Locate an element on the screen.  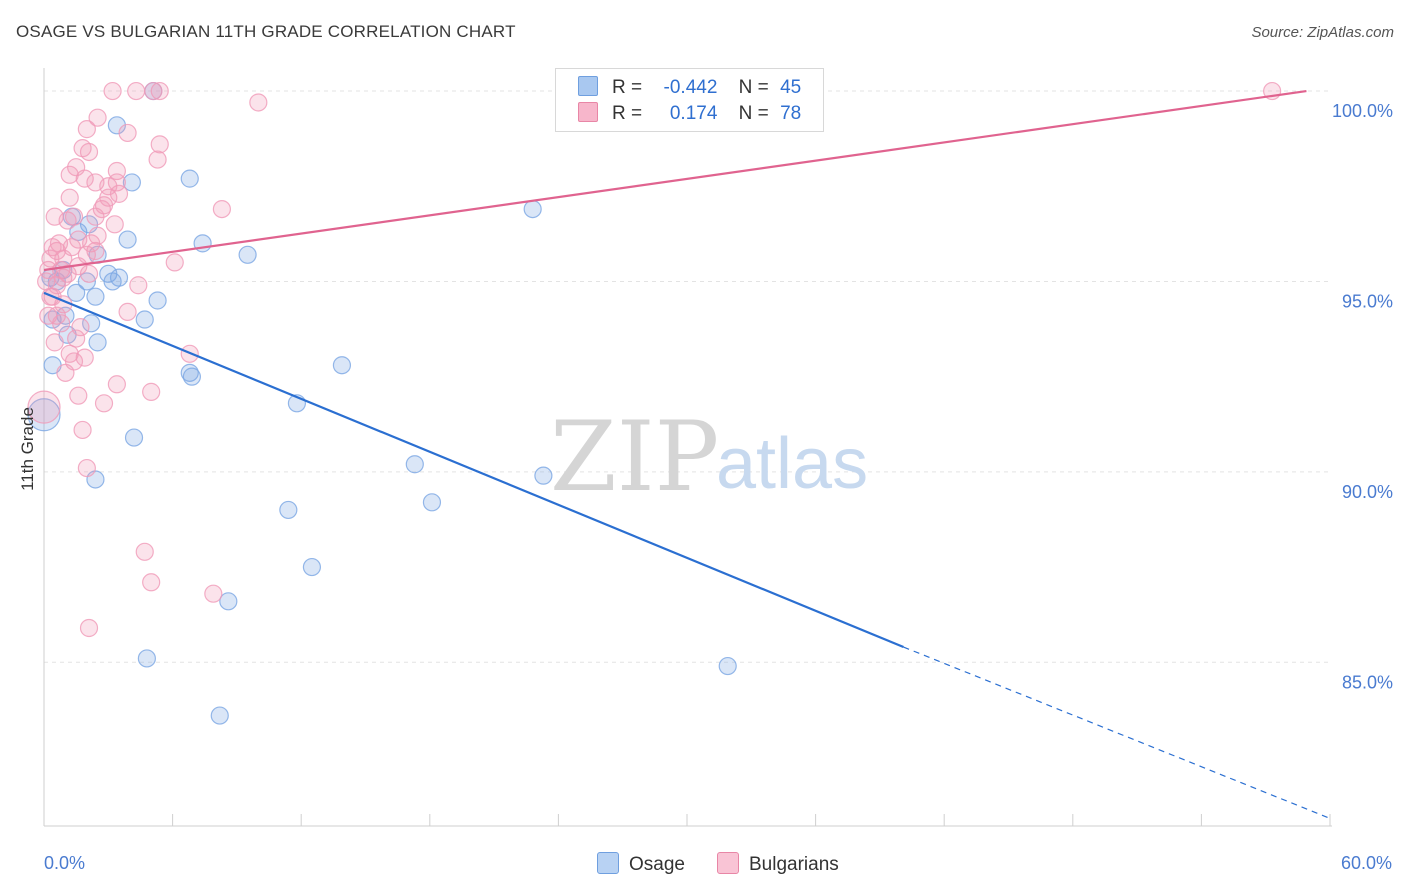
legend-swatch-osage is located at coordinates (588, 86).